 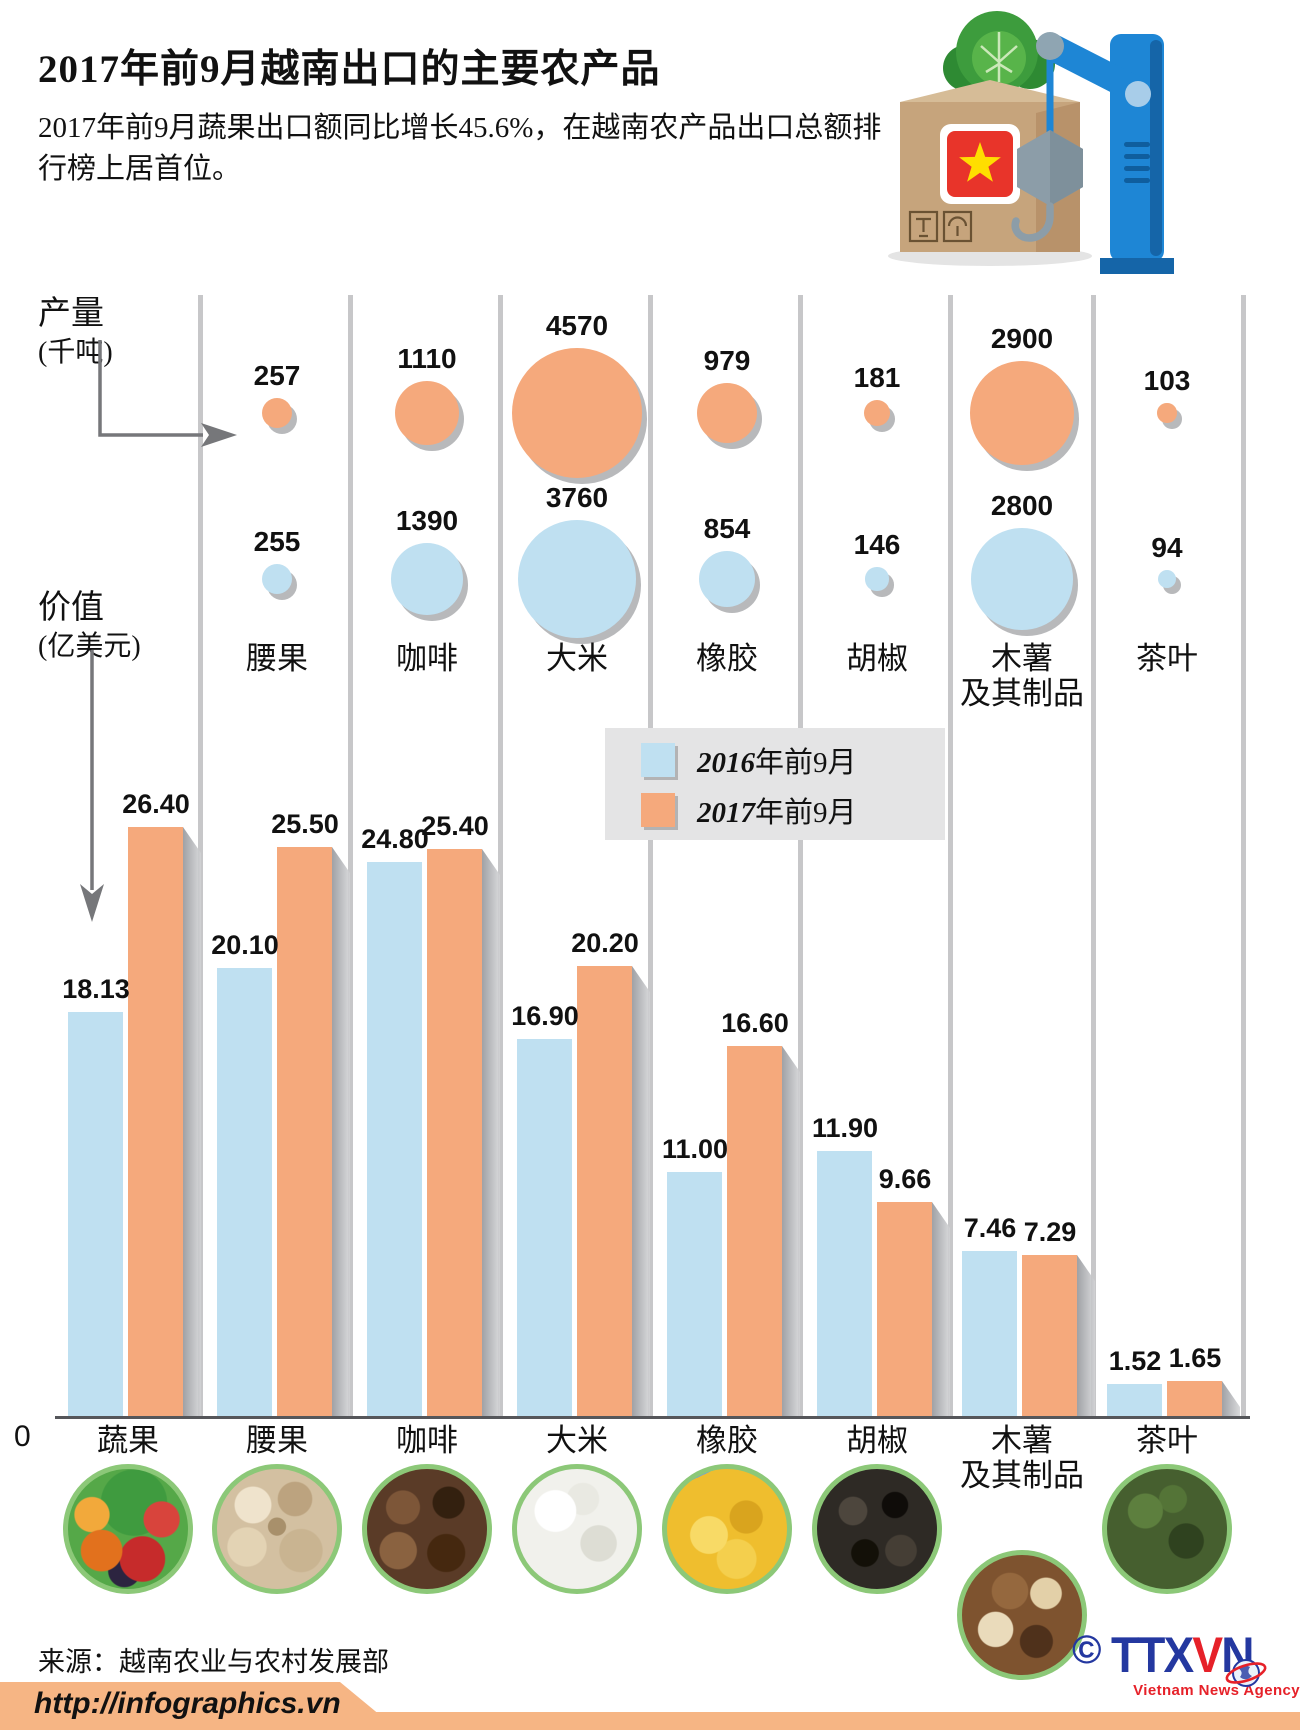 What do you see at coordinates (71, 608) in the screenshot?
I see `value-axis-label-line1: 价值` at bounding box center [71, 608].